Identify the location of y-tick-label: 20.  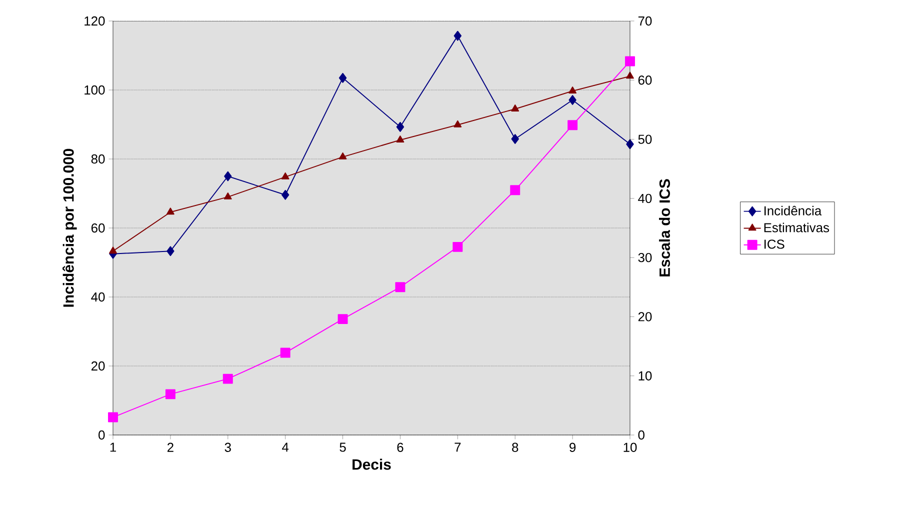
(98, 366).